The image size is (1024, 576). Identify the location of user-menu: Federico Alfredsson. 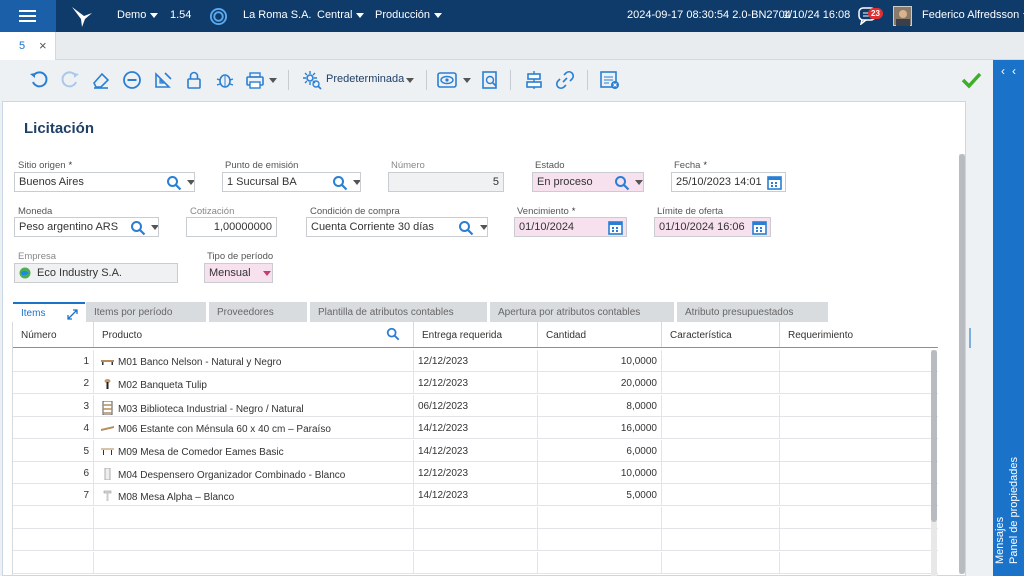
(973, 15).